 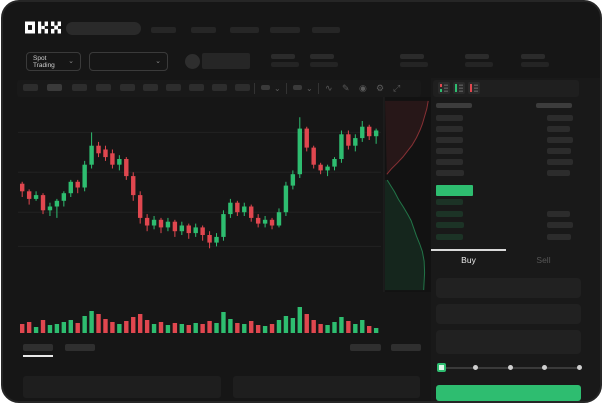 I want to click on camera-icon: ◉, so click(x=363, y=88).